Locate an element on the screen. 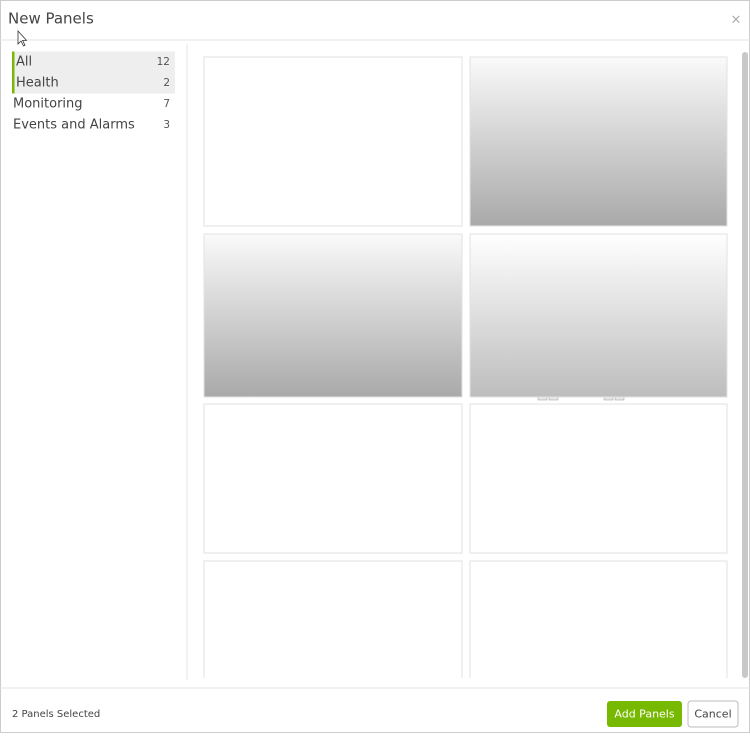 This screenshot has width=750, height=737. close-button: × is located at coordinates (736, 20).